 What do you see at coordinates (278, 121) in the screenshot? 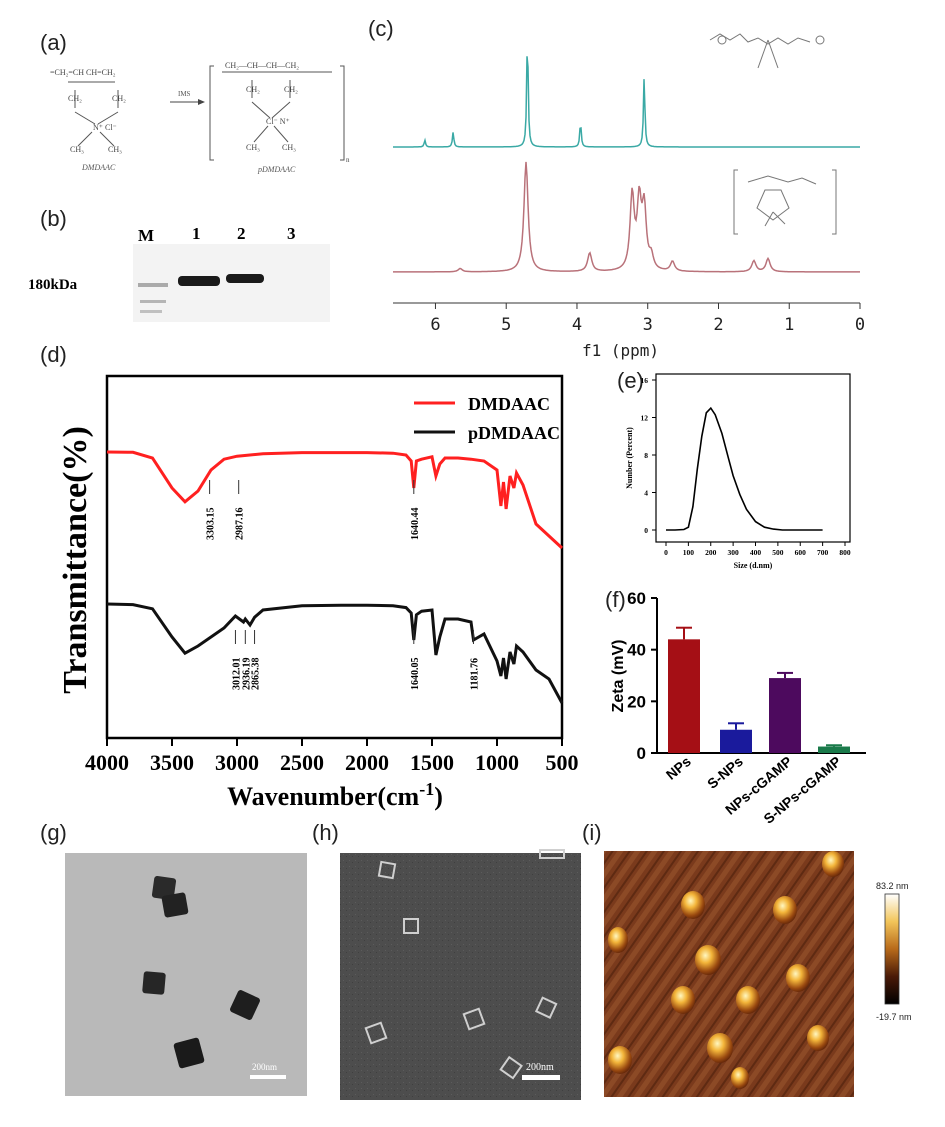
I see `svg-text: Cl⁻ N⁺` at bounding box center [278, 121].